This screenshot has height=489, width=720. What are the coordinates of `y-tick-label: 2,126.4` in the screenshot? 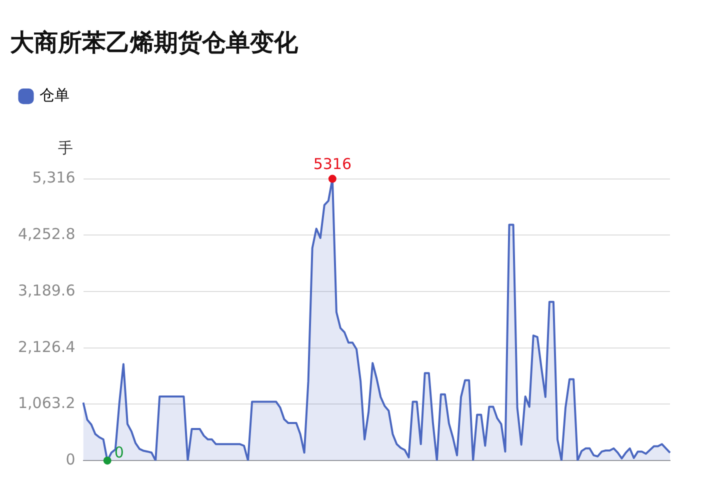 It's located at (47, 347).